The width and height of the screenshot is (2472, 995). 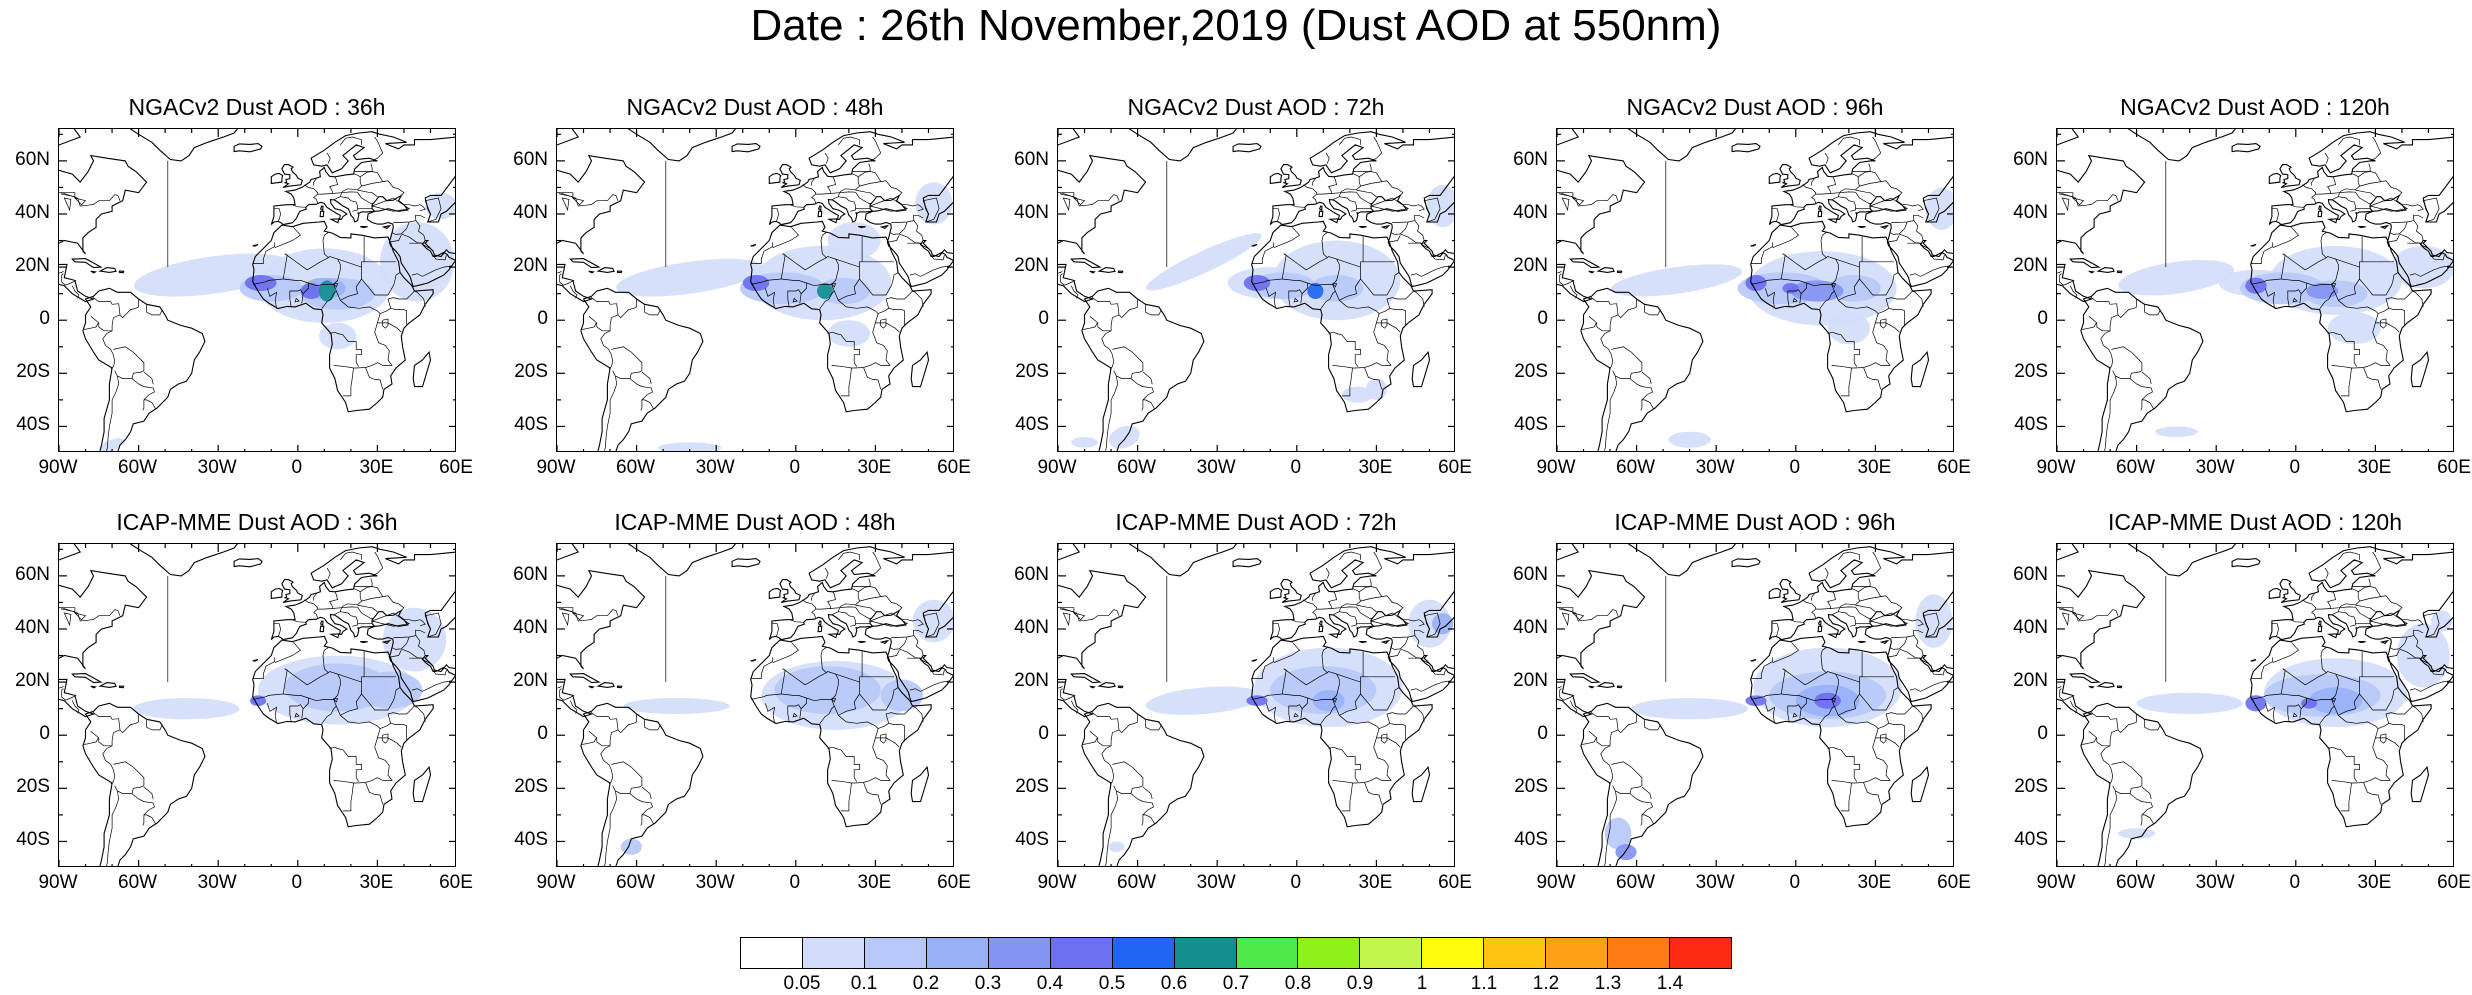 I want to click on lon-label: 60W, so click(x=2136, y=882).